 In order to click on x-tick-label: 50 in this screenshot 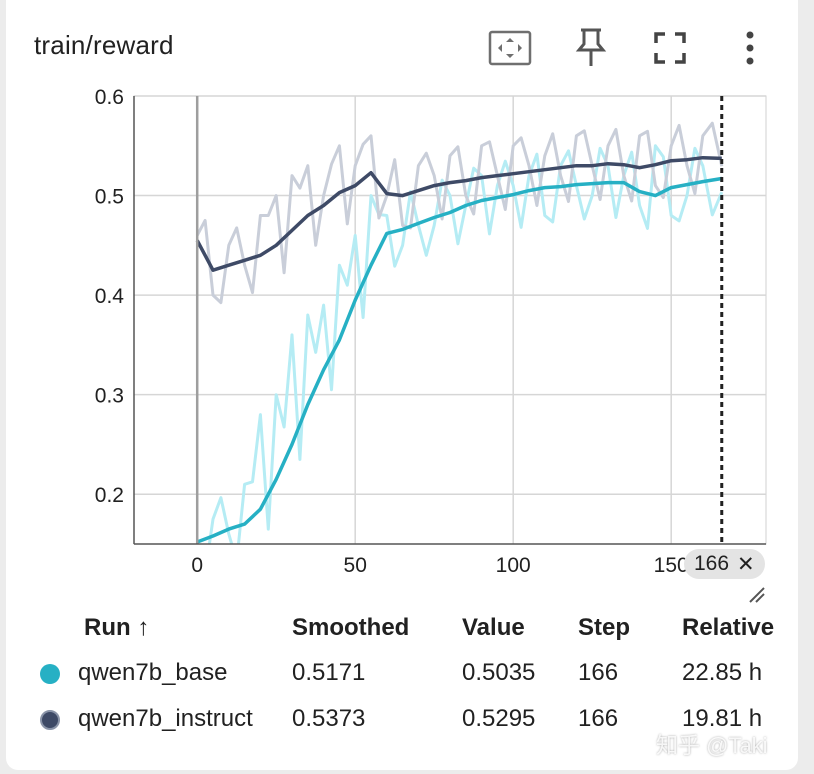, I will do `click(355, 565)`.